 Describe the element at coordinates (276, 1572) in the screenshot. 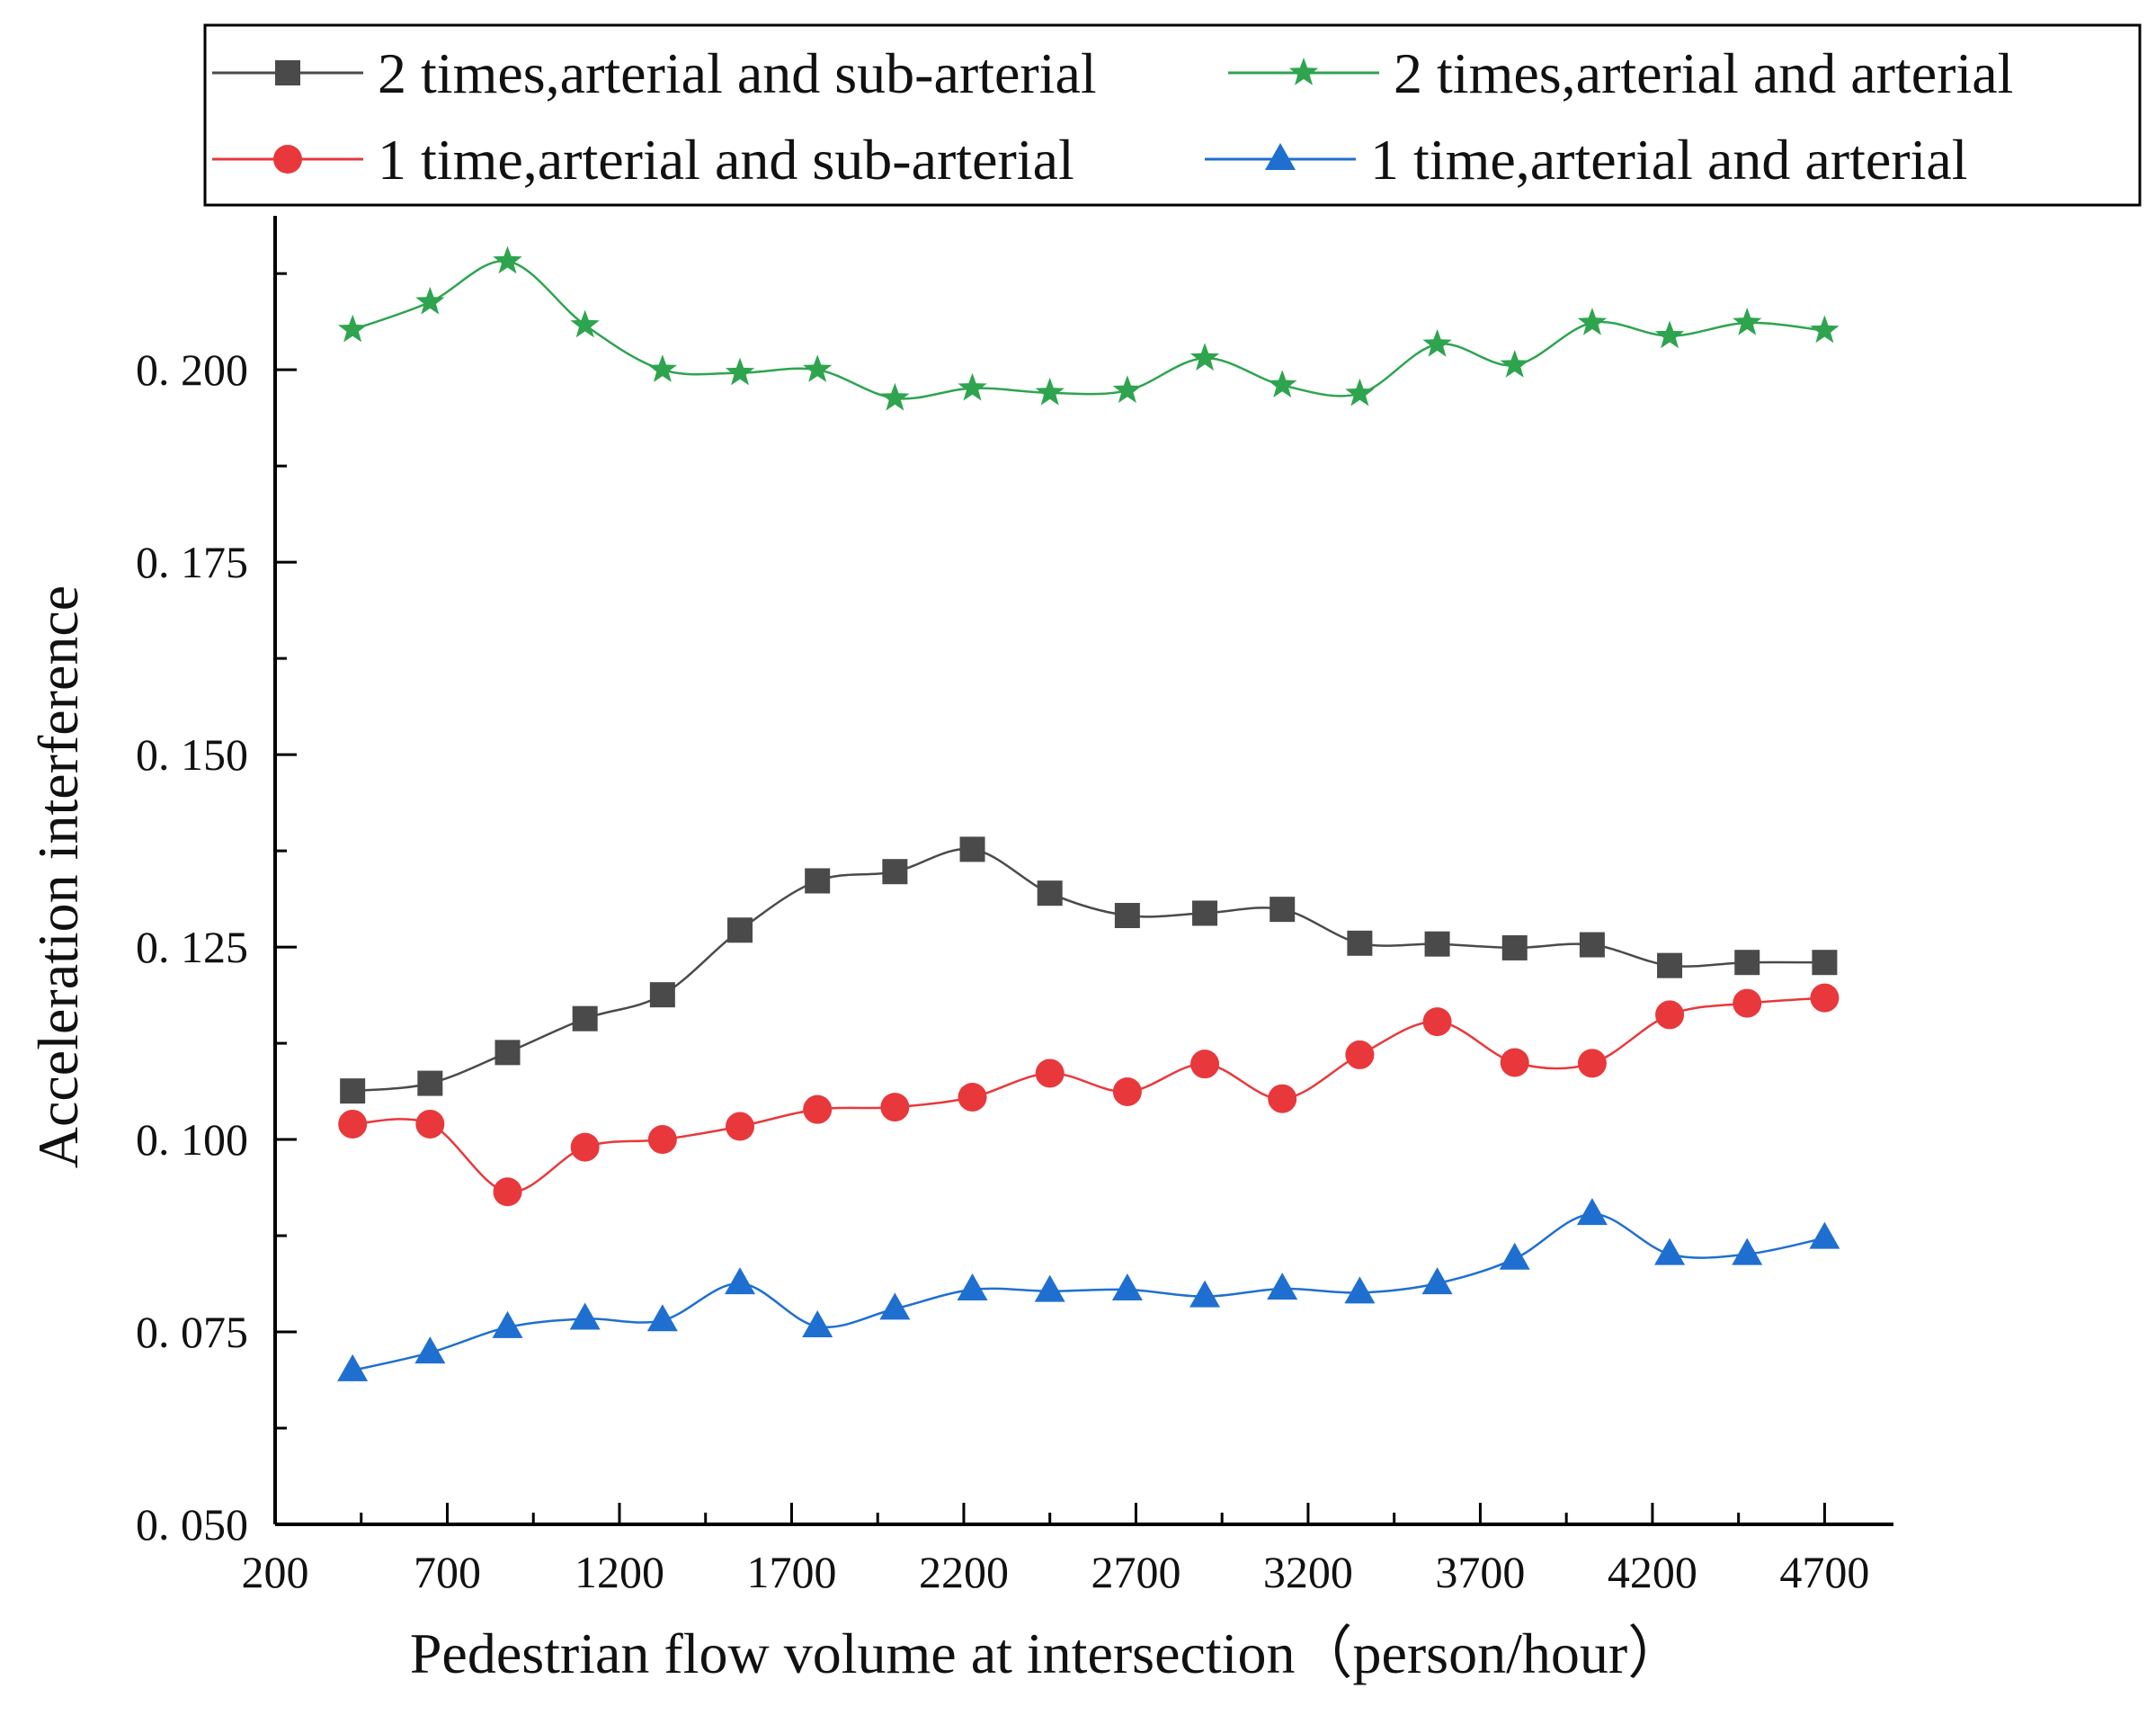

I see `x-tick-label: 200` at that location.